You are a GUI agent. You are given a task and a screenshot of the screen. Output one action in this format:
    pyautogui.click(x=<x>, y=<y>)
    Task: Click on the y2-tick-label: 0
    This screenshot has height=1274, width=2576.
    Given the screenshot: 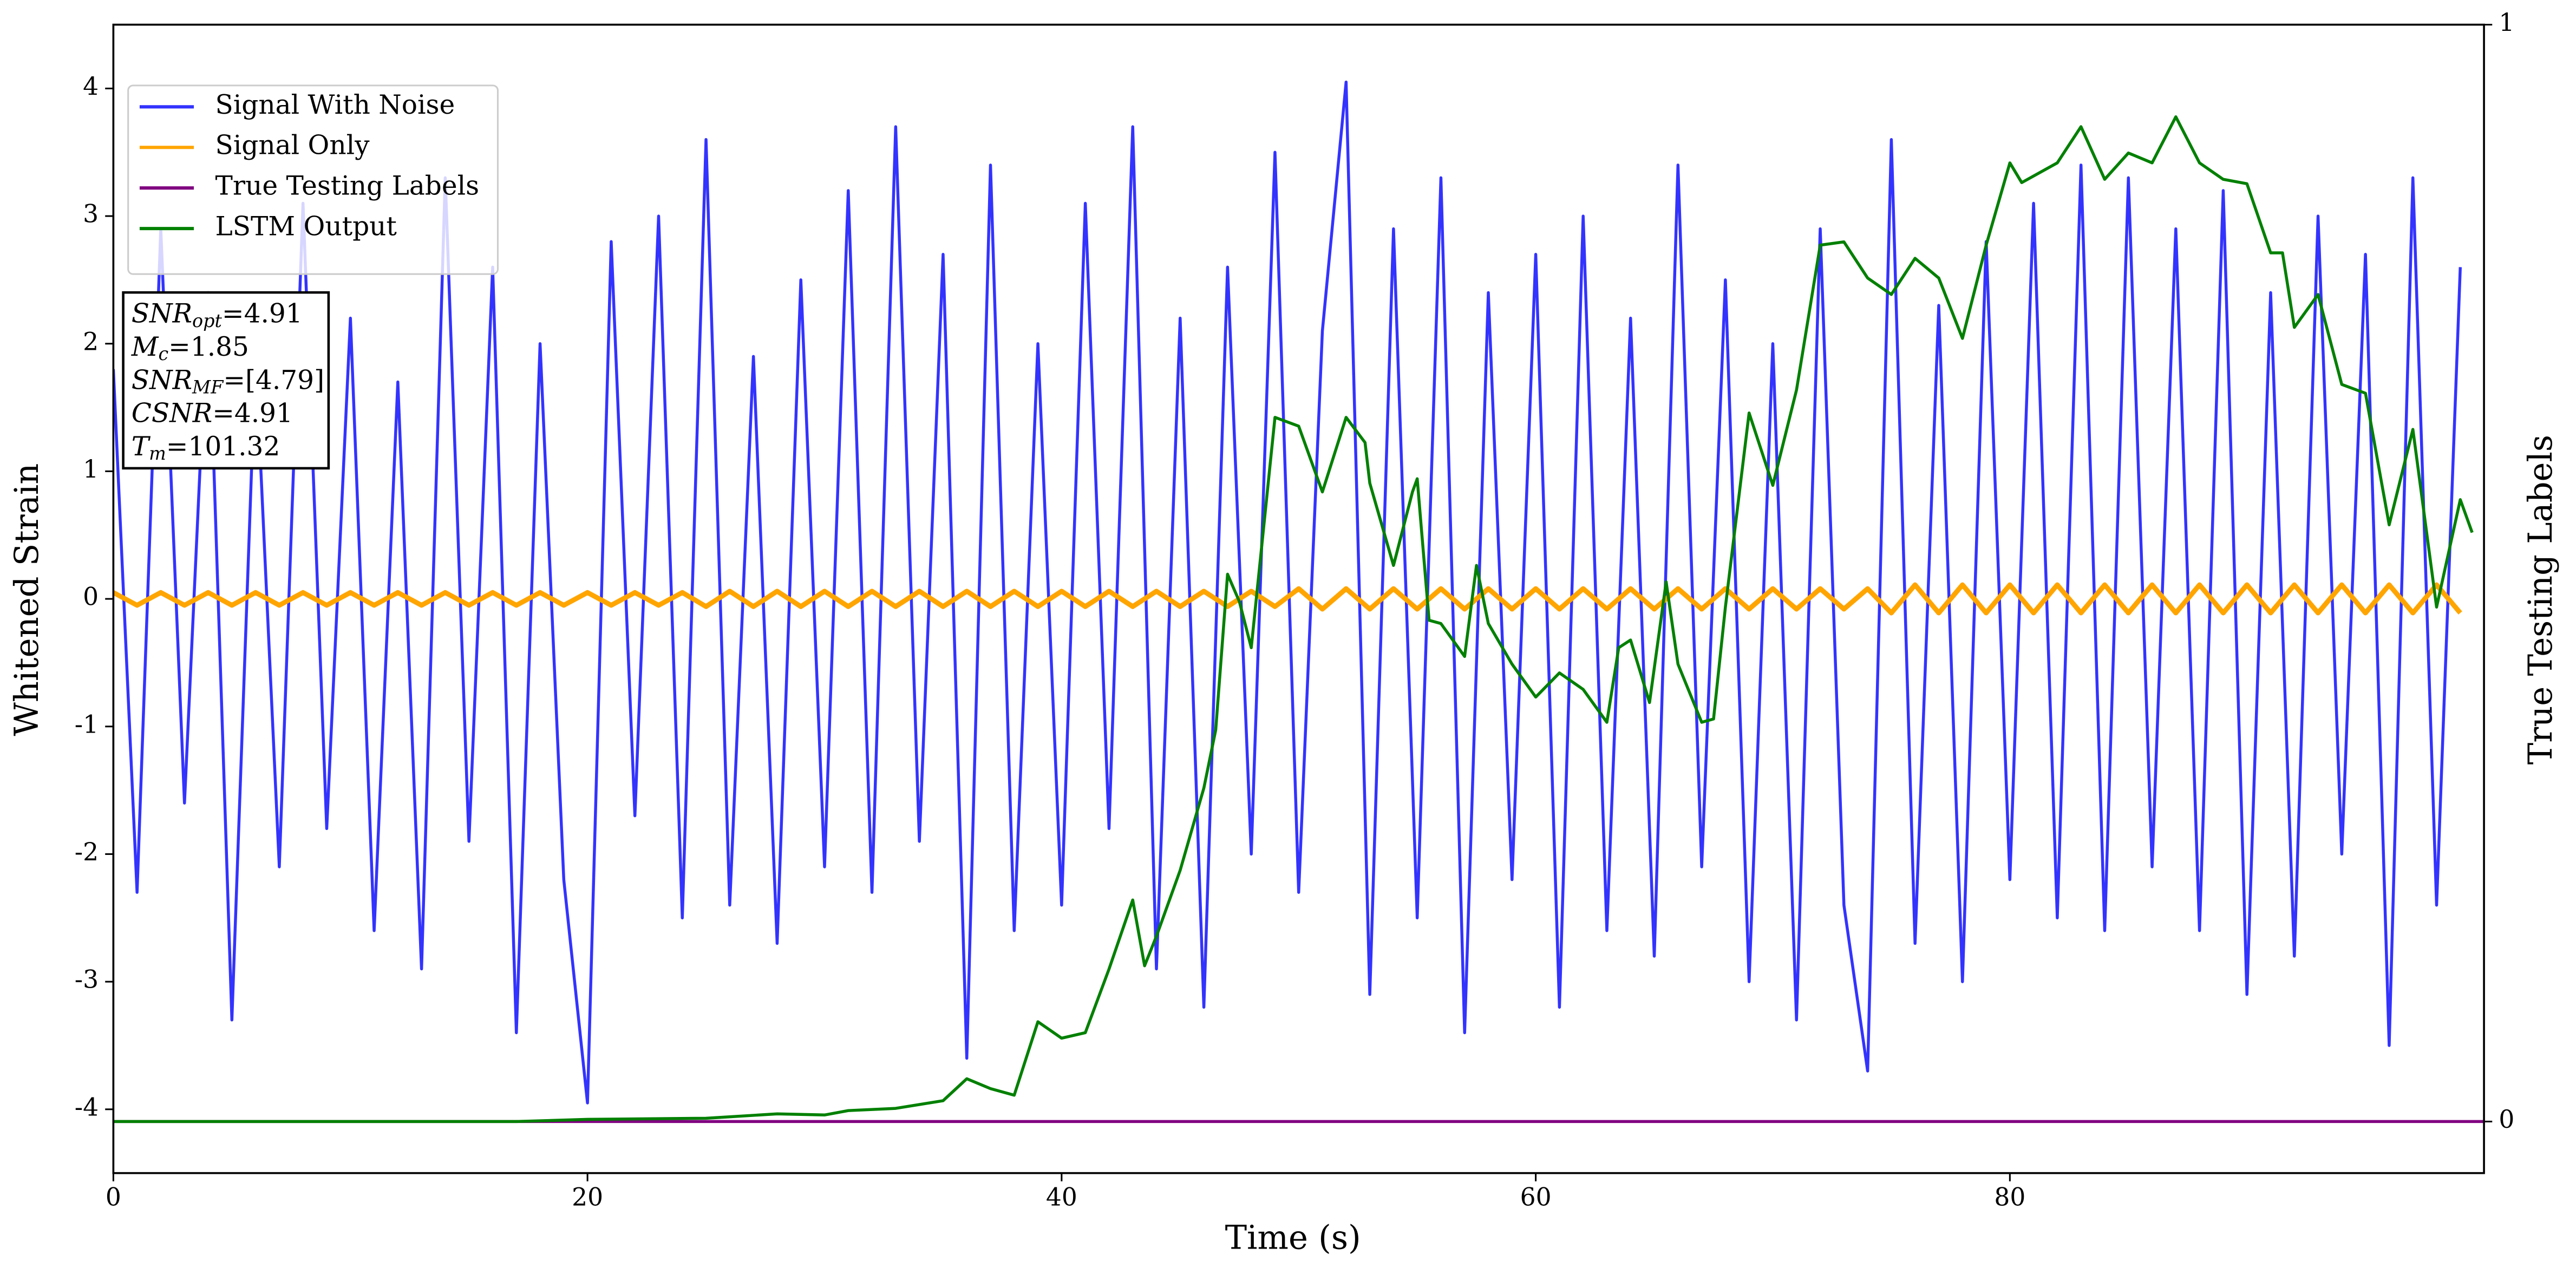 What is the action you would take?
    pyautogui.click(x=2507, y=1119)
    